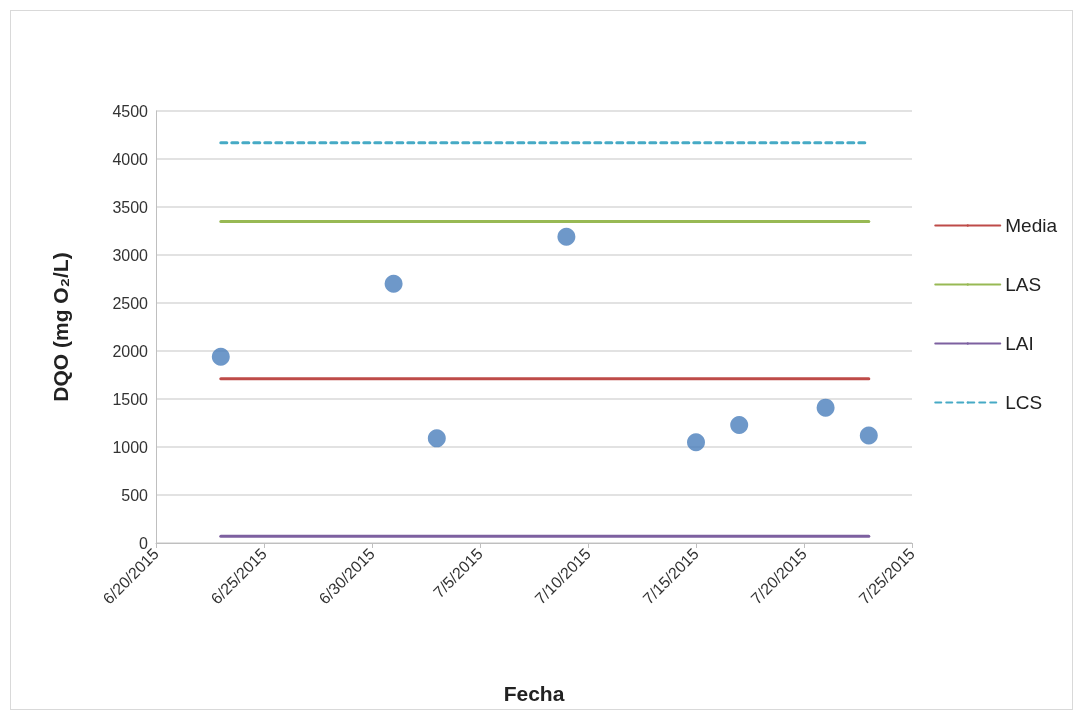  What do you see at coordinates (60, 327) in the screenshot?
I see `y-axis-title: DQO (mg O₂/L)` at bounding box center [60, 327].